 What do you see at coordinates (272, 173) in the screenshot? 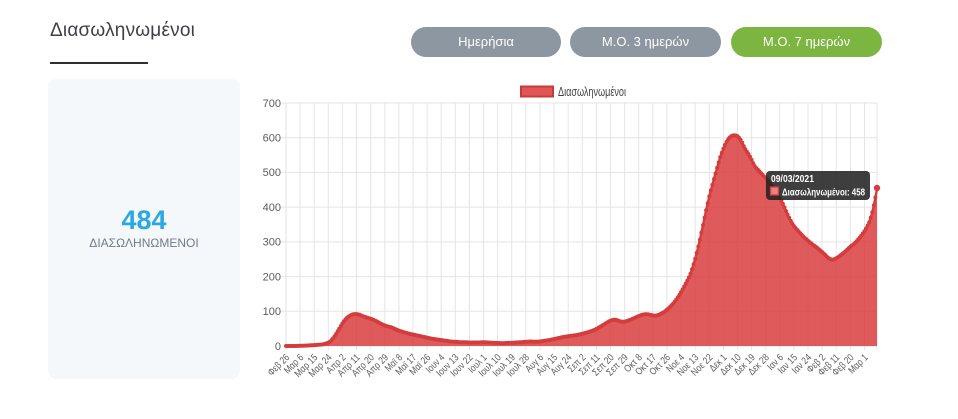
I see `svg-text: 500` at bounding box center [272, 173].